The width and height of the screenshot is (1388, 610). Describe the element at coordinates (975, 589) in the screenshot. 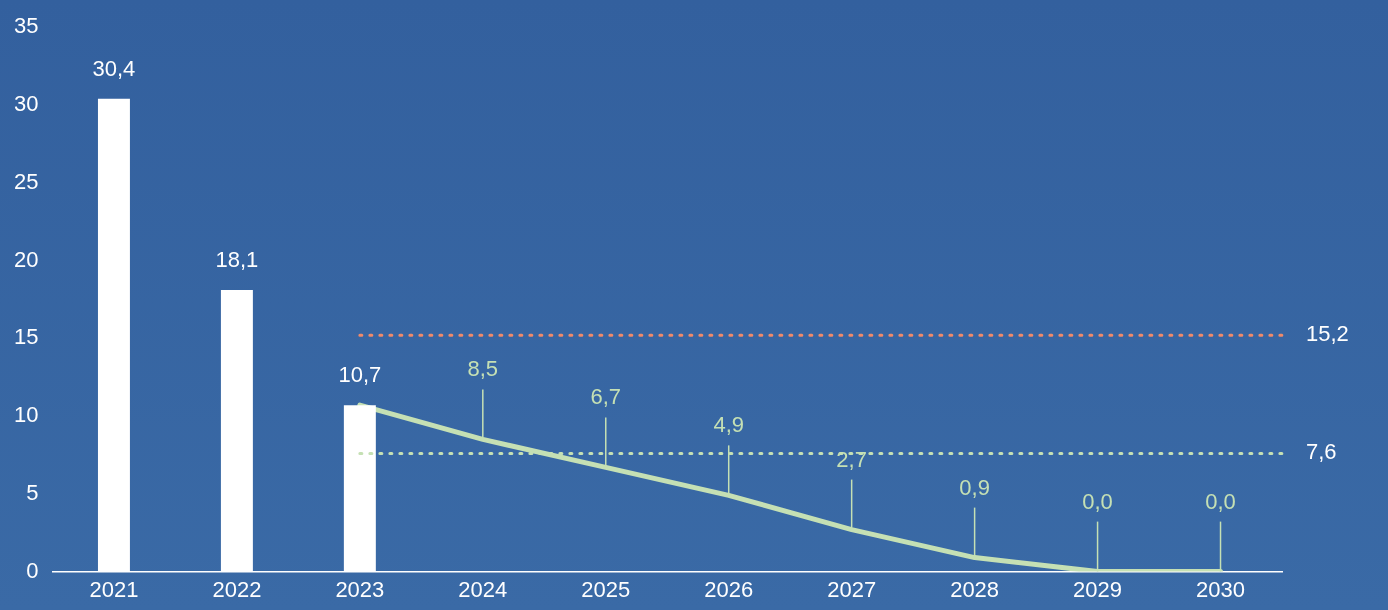

I see `x-tick-label: 2028` at that location.